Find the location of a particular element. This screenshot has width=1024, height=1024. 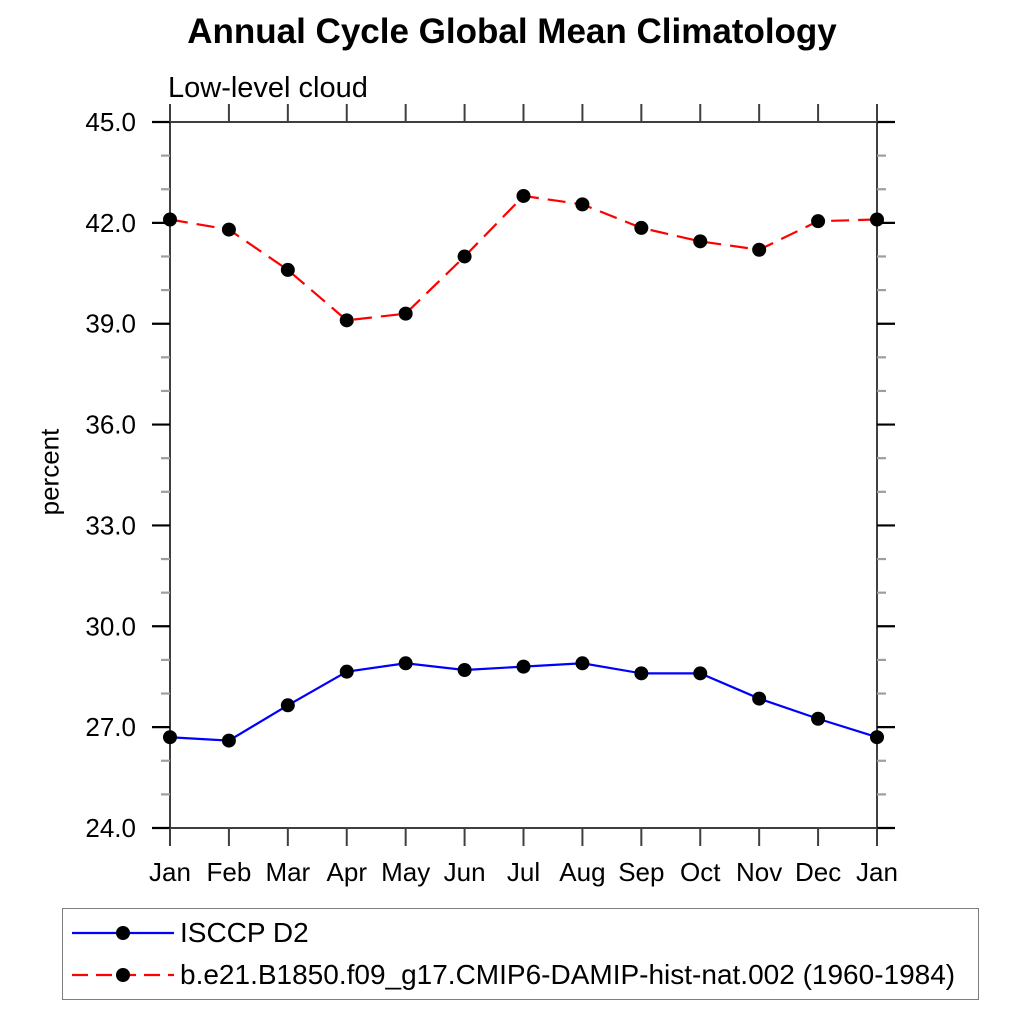

y-axis-tick-label: 33.0 is located at coordinates (110, 525).